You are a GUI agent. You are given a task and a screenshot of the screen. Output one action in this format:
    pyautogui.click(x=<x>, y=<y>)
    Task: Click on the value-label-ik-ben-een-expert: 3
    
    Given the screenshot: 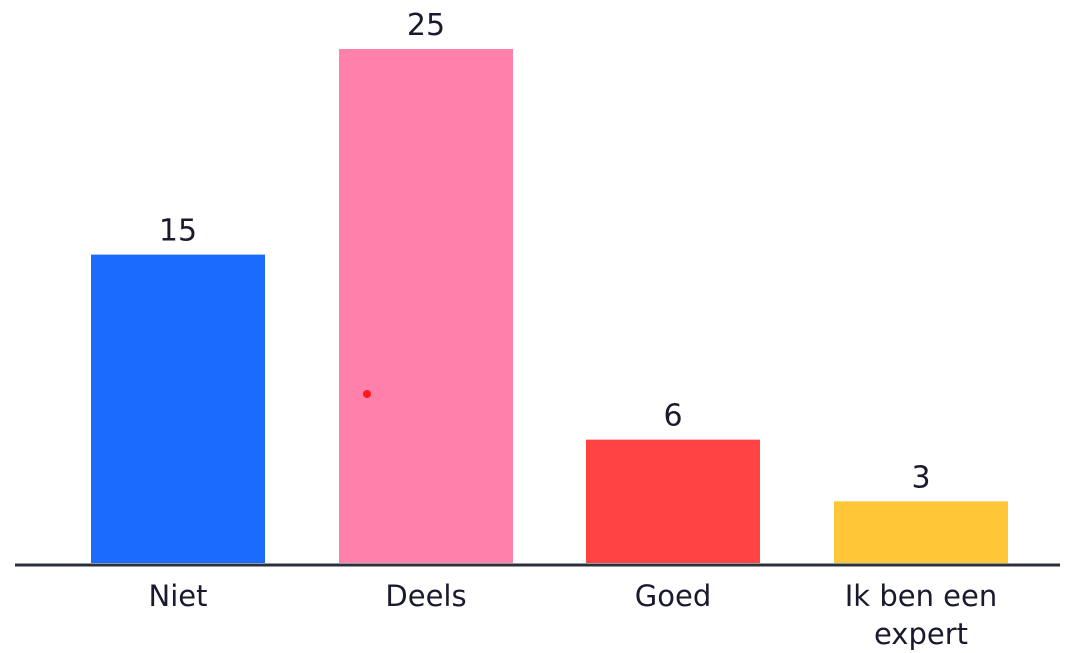 What is the action you would take?
    pyautogui.click(x=920, y=477)
    